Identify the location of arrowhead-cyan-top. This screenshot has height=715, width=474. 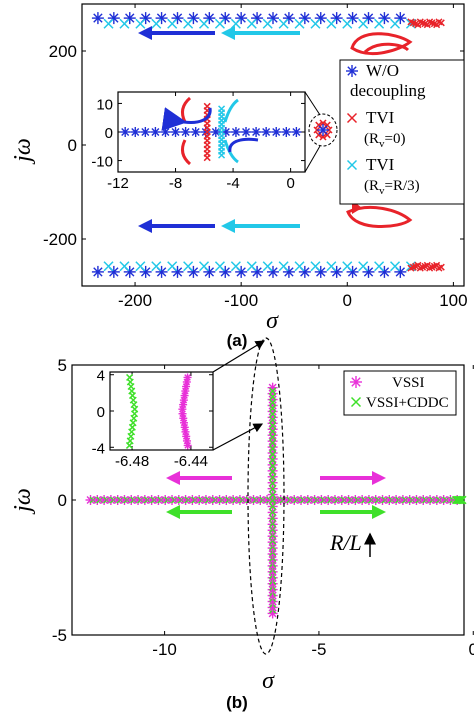
(228, 33).